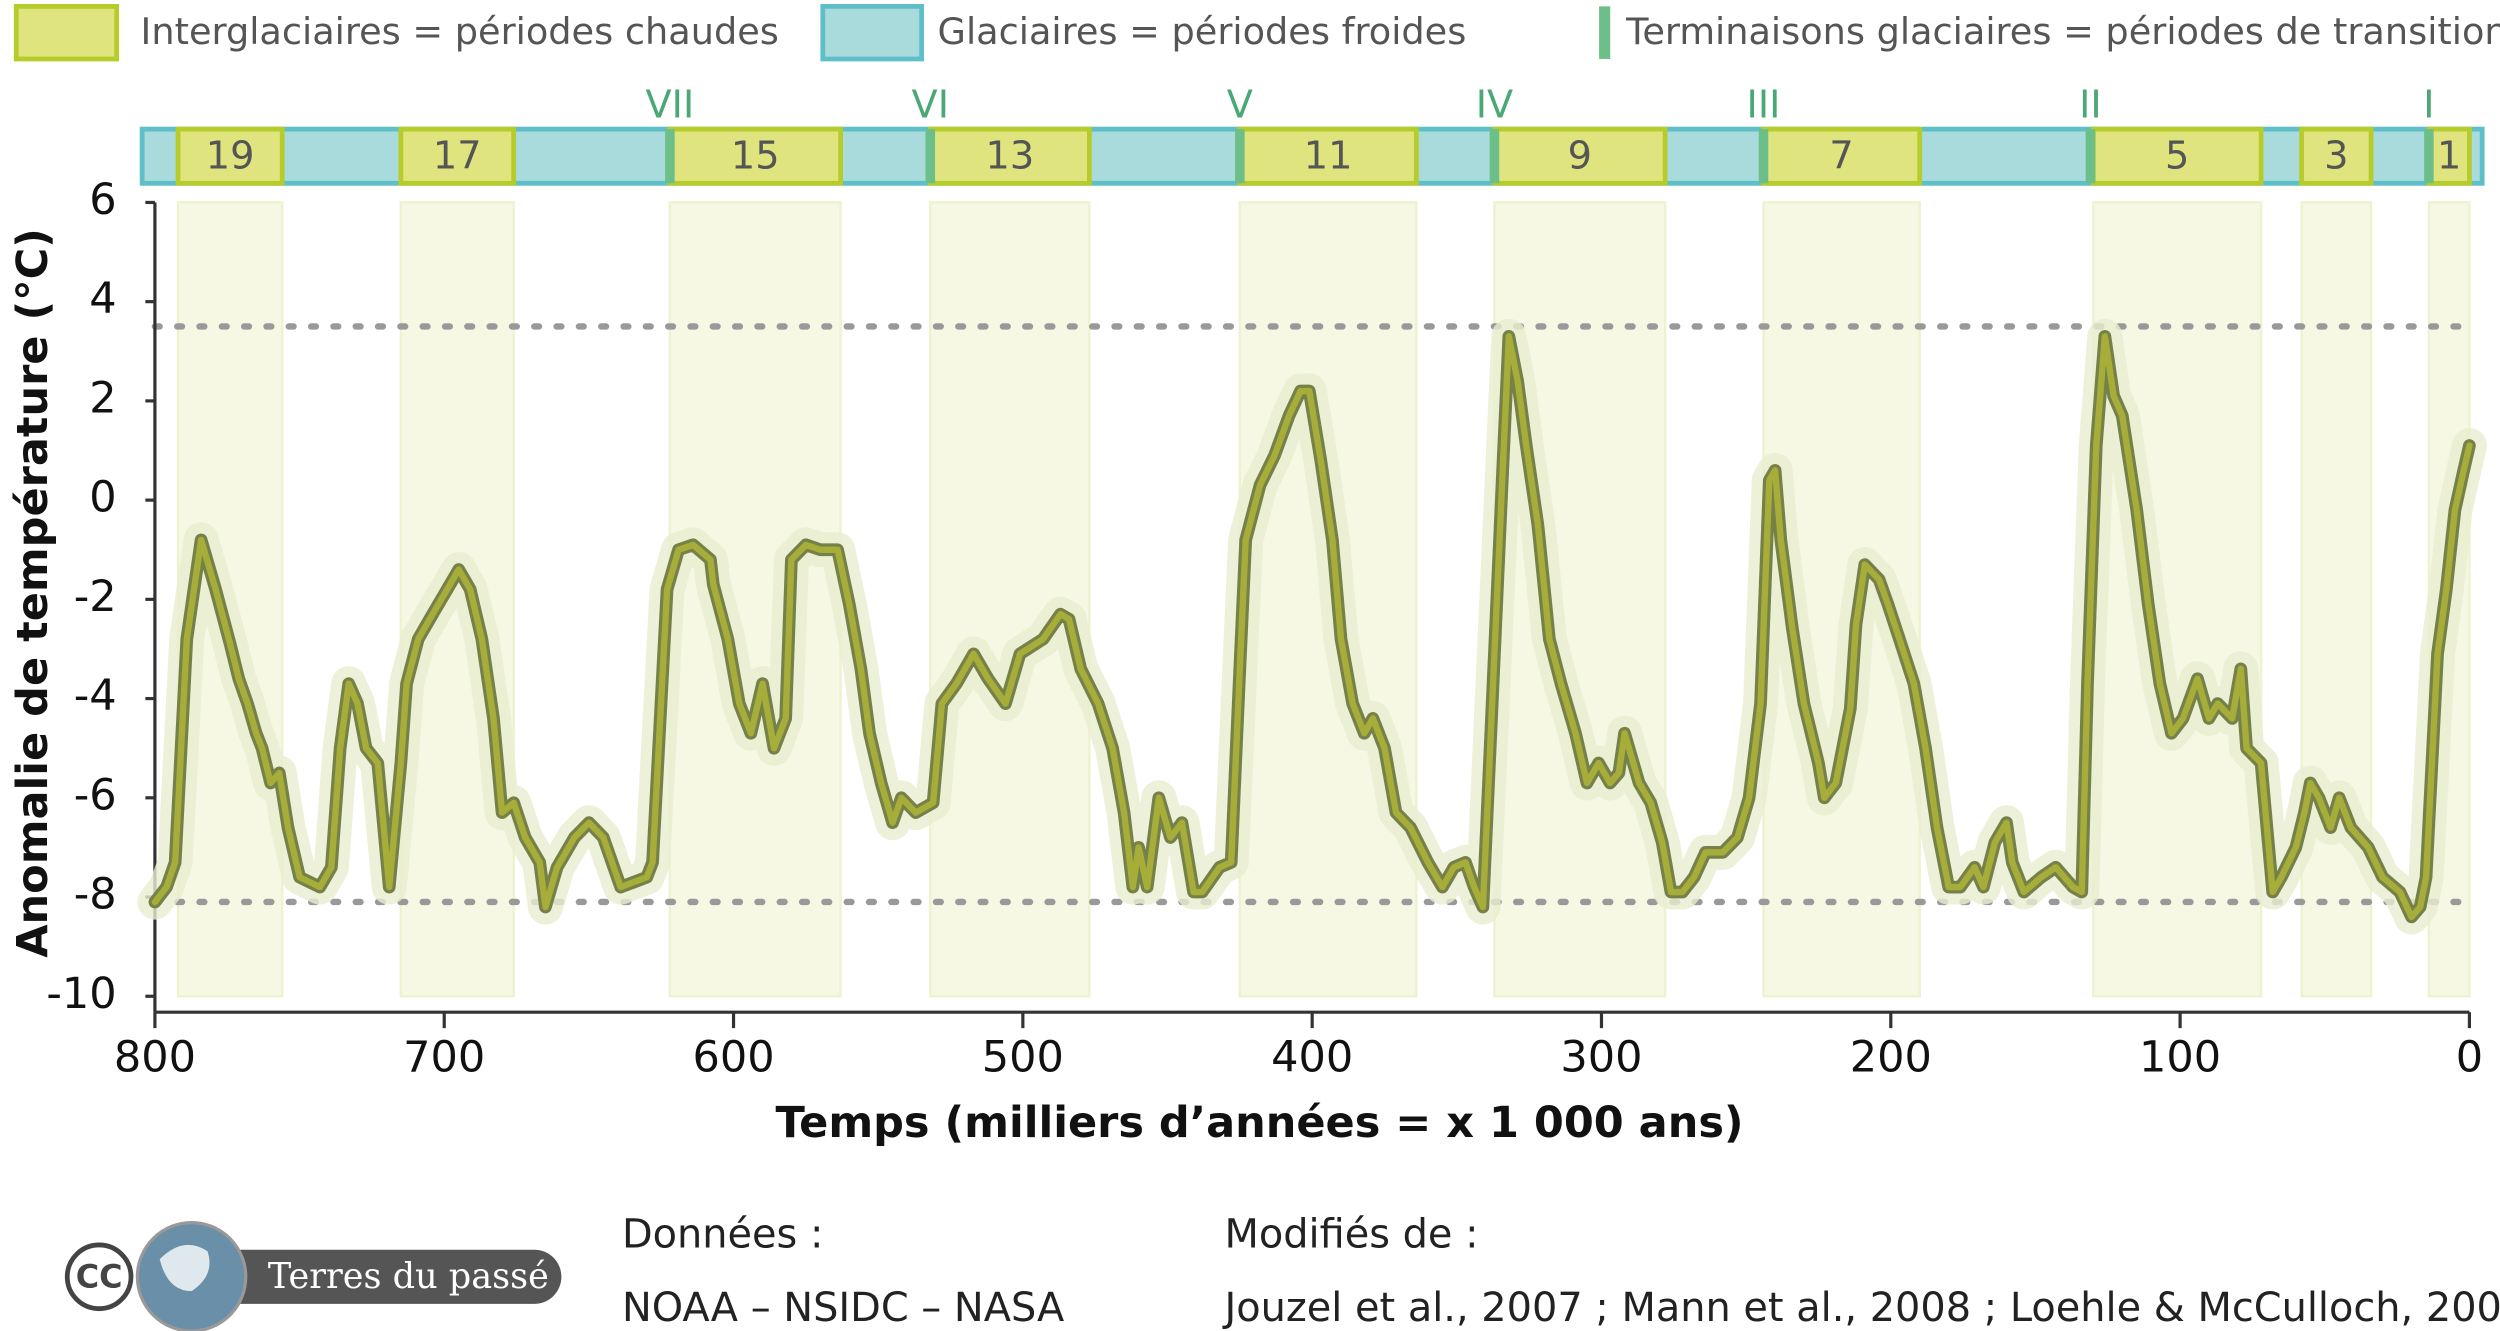 The height and width of the screenshot is (1331, 2500). Describe the element at coordinates (184, 1268) in the screenshot. I see `logo-ice` at that location.